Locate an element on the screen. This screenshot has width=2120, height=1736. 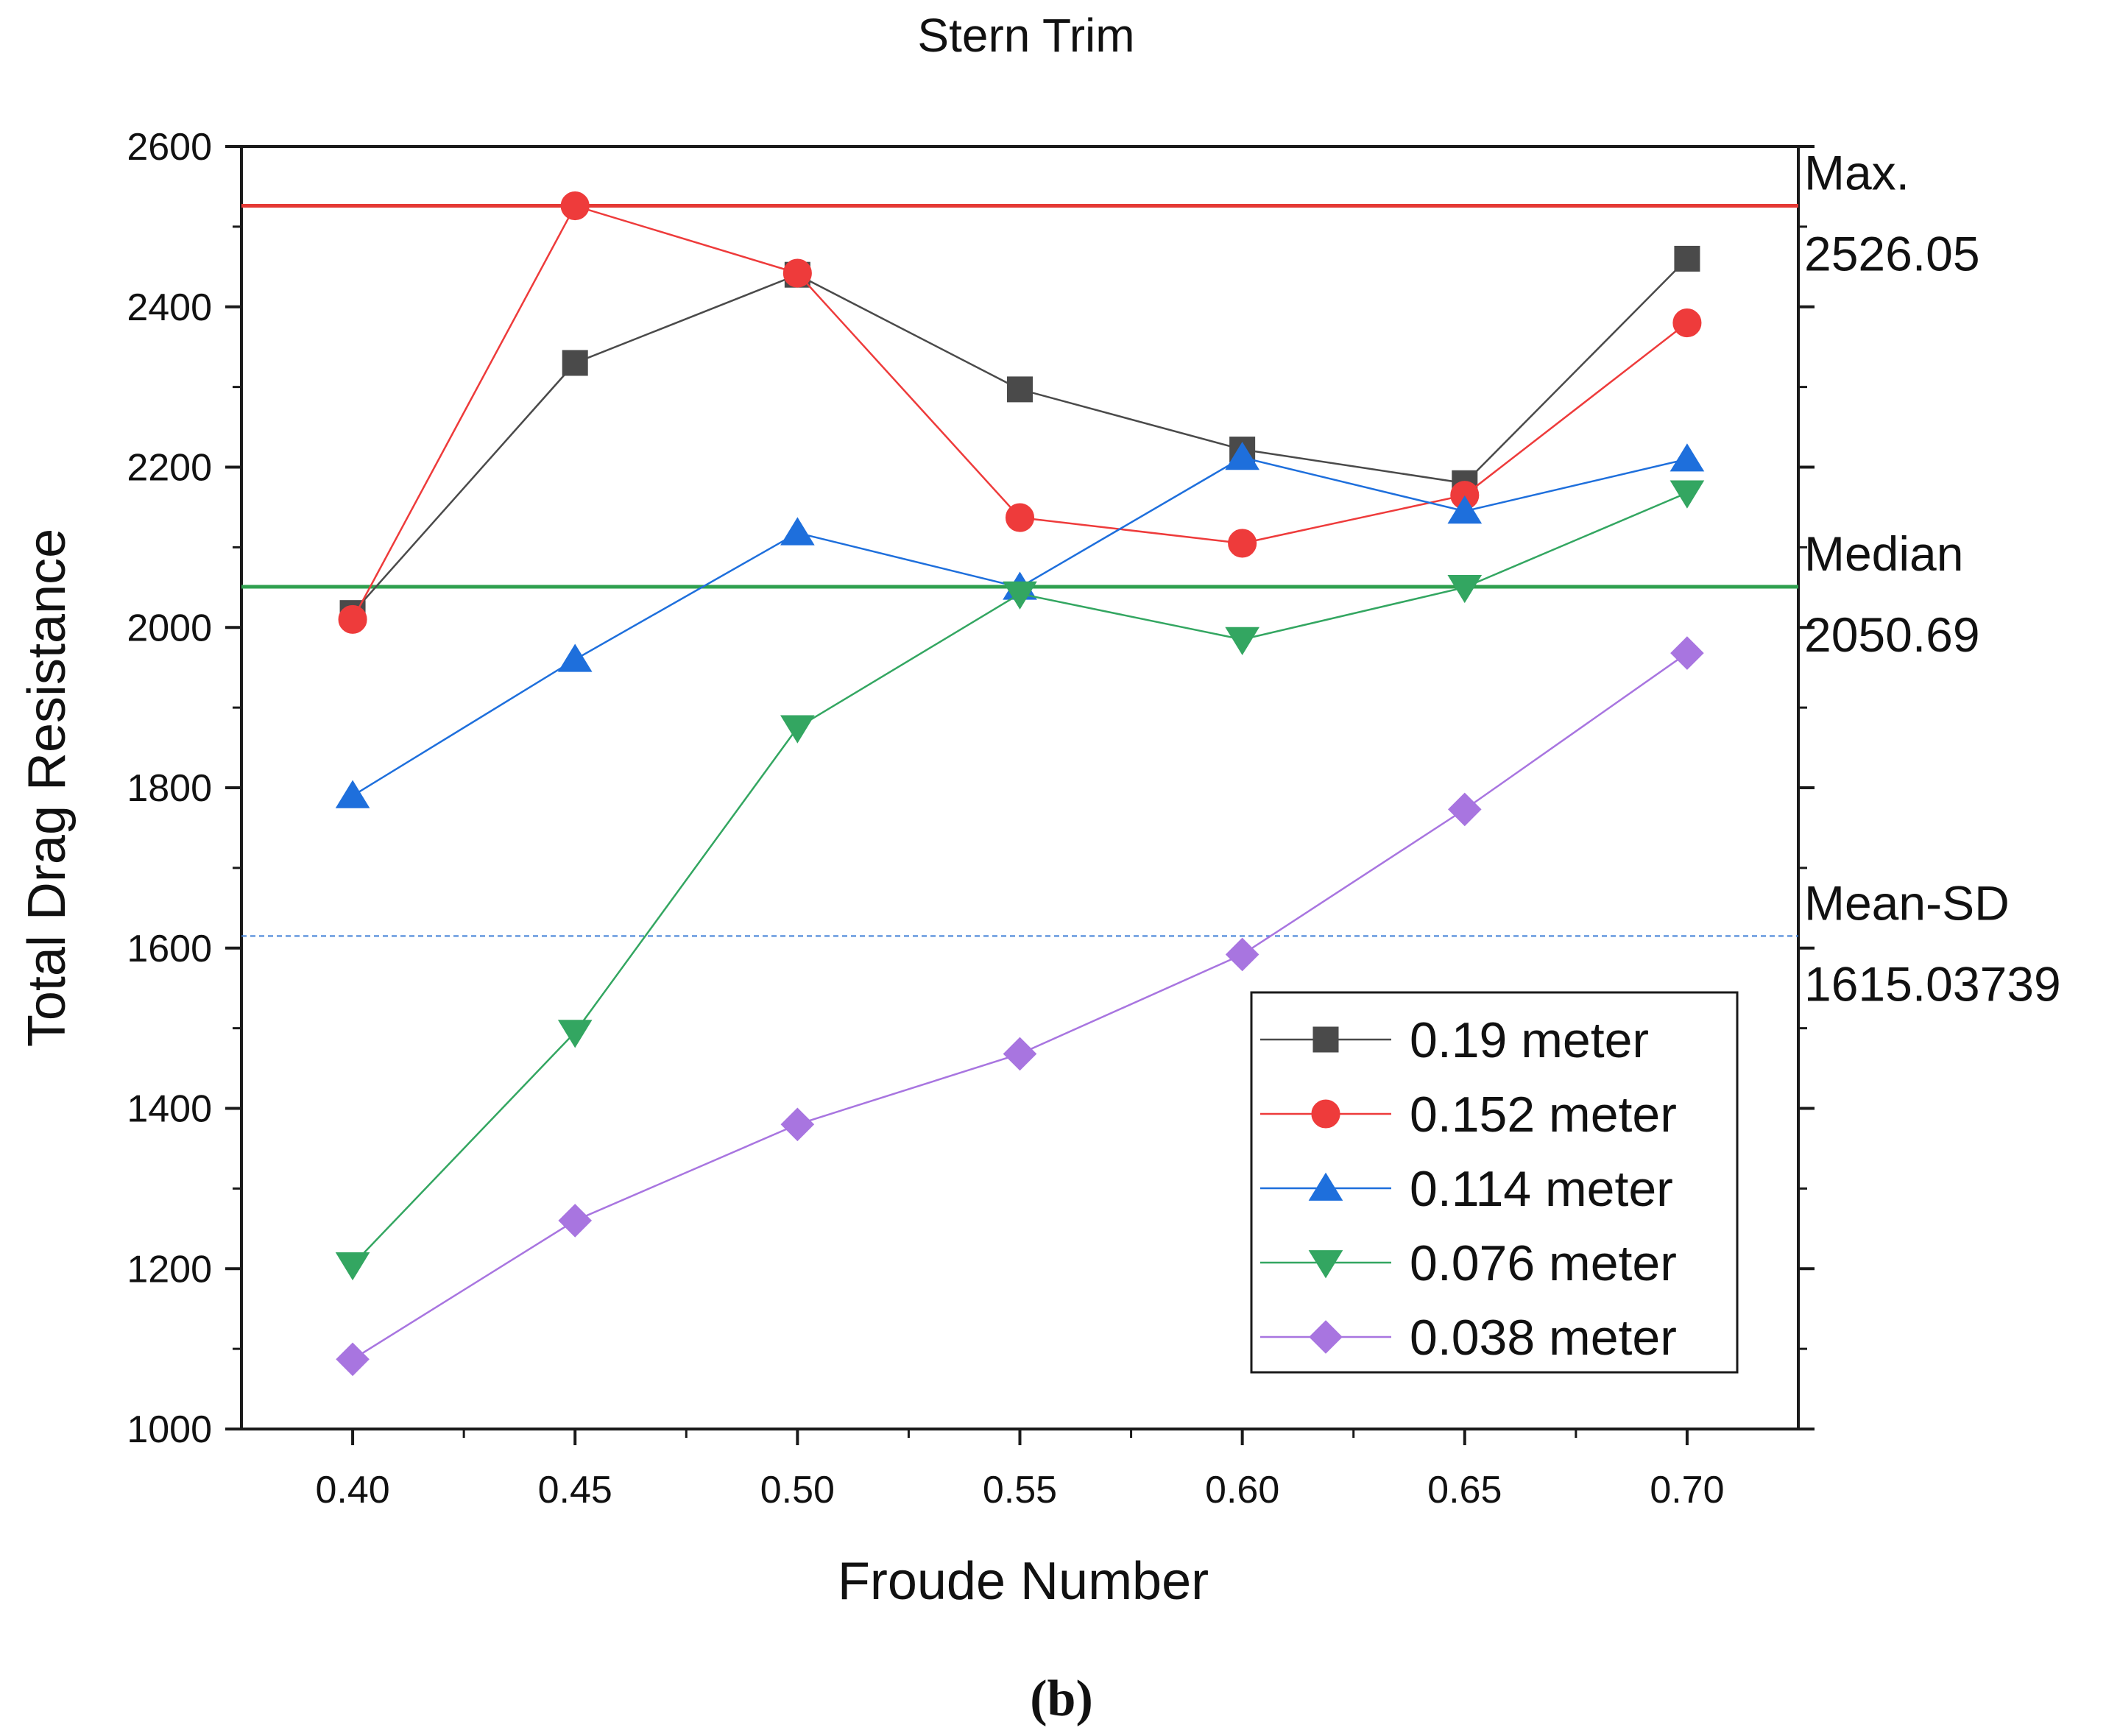
y-tick-label: 2600 is located at coordinates (169, 147).